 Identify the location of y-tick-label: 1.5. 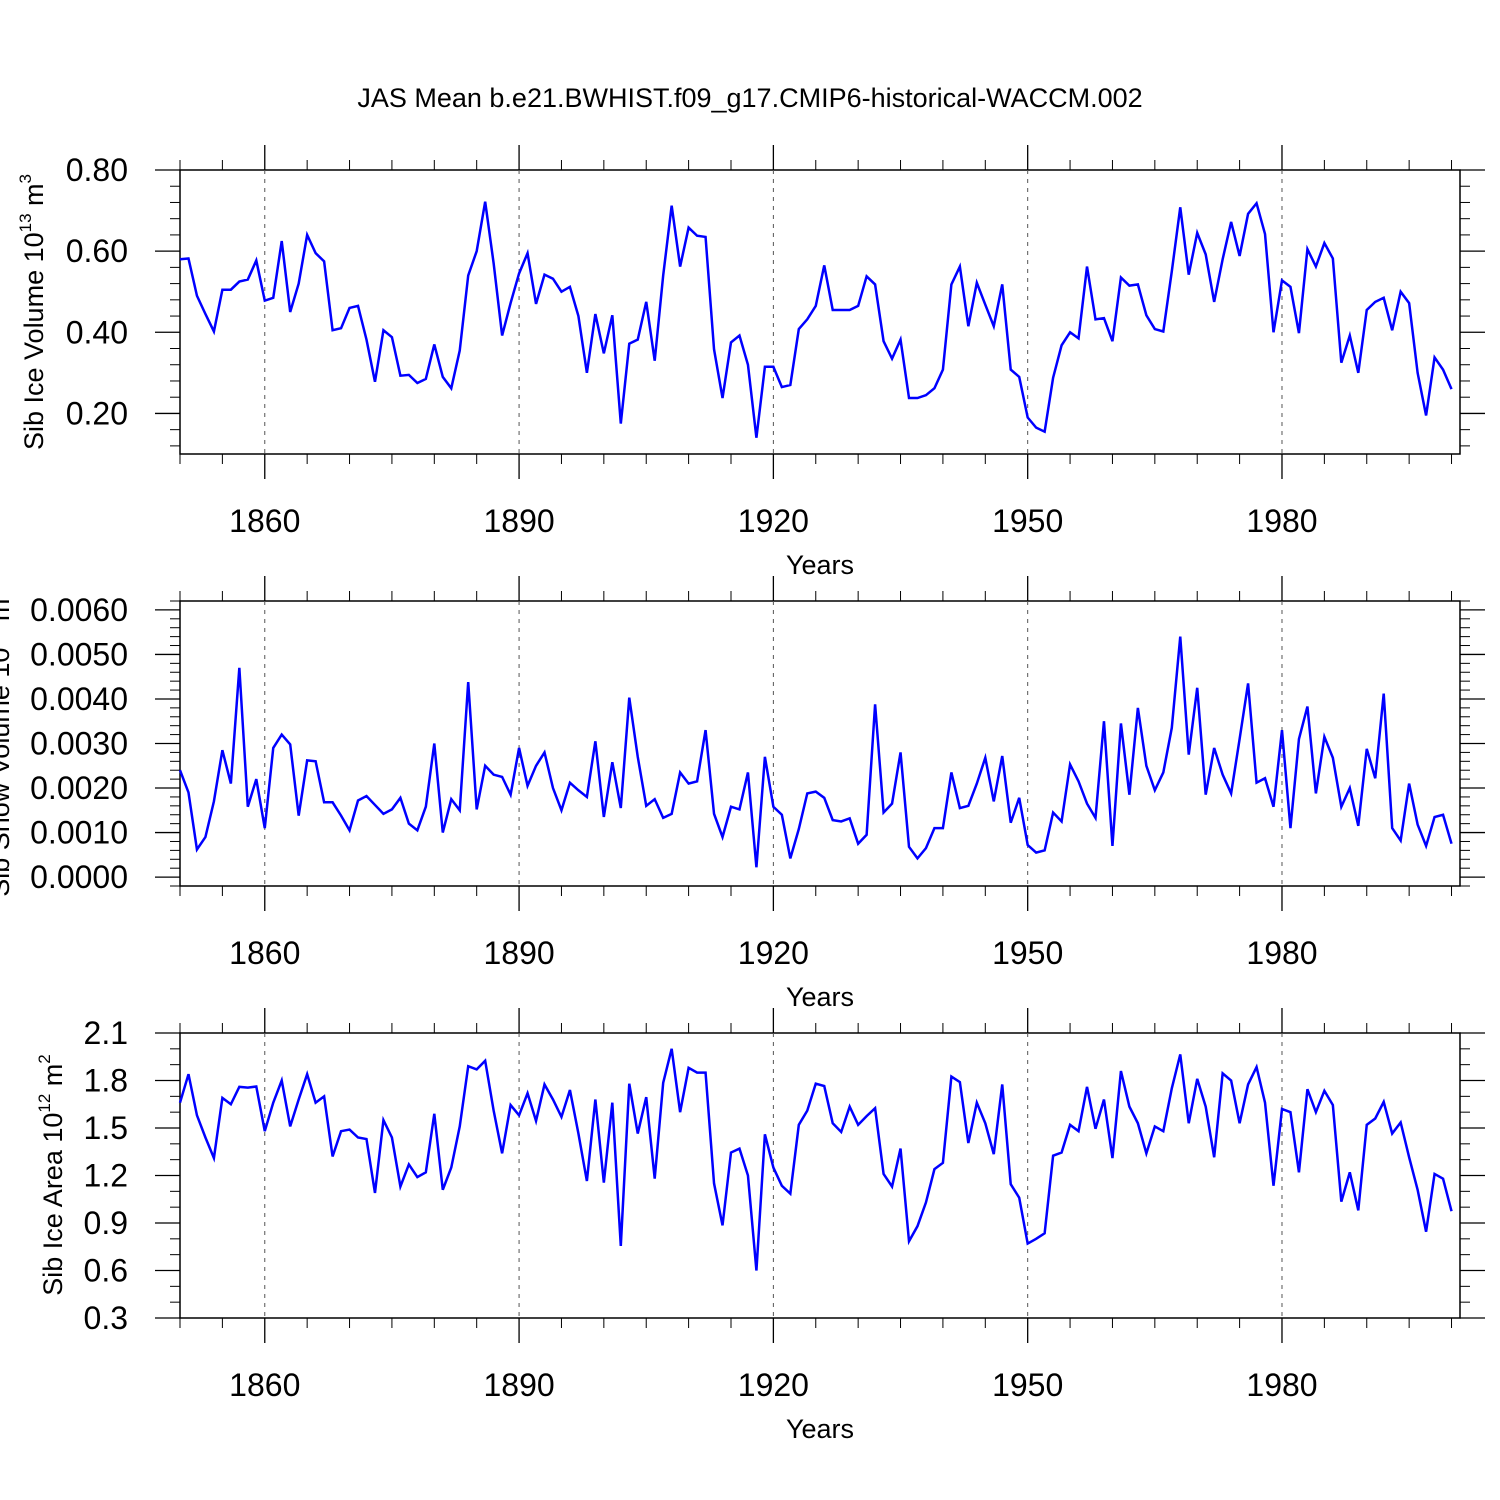
(106, 1128).